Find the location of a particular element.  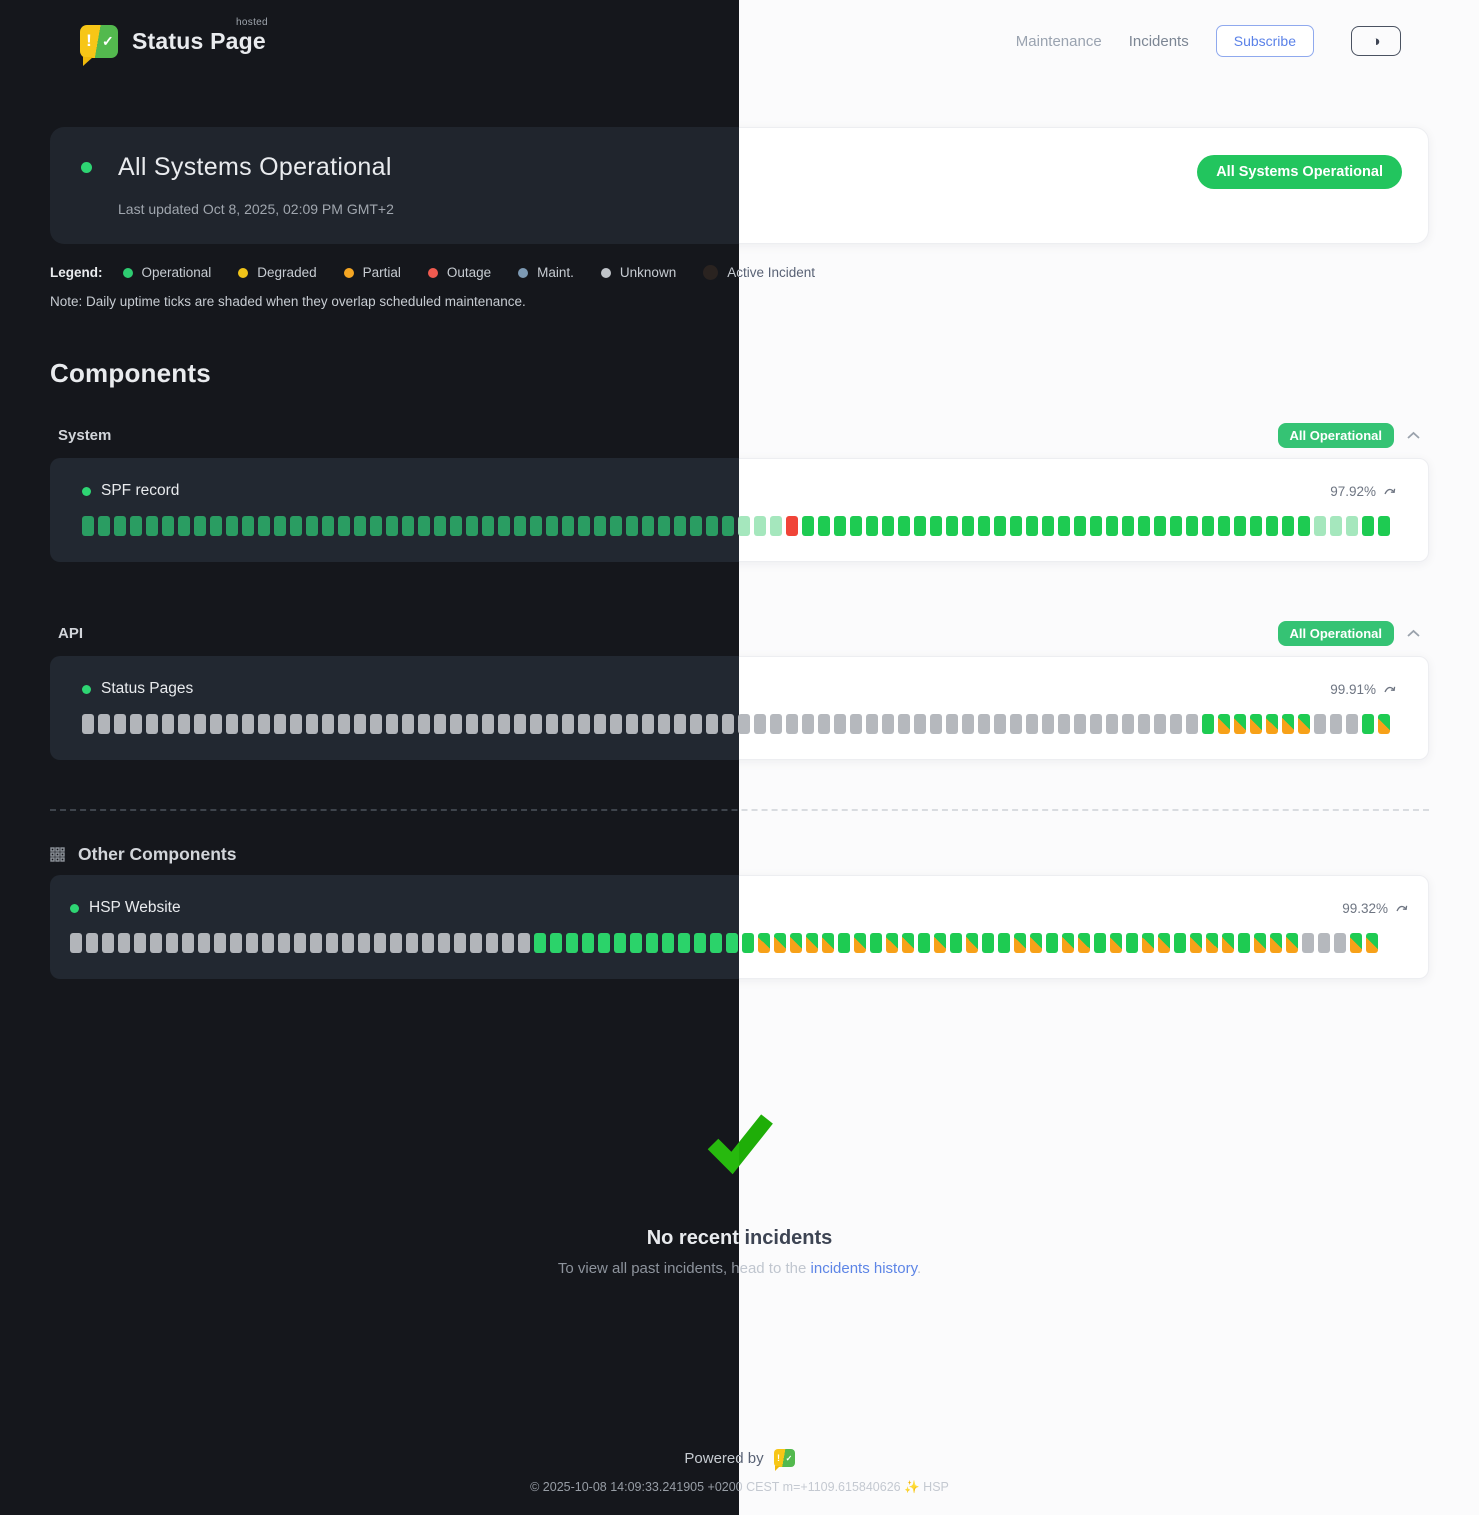

legend-item-maint: Maint. is located at coordinates (546, 272).